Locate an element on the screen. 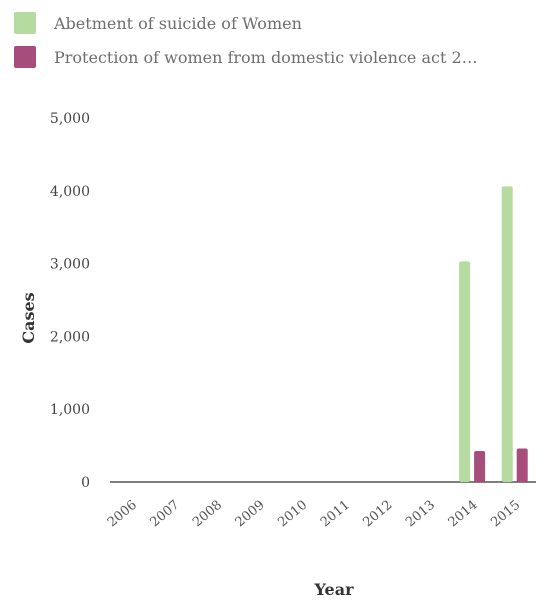 This screenshot has height=601, width=548. y-axis-title: Cases is located at coordinates (28, 317).